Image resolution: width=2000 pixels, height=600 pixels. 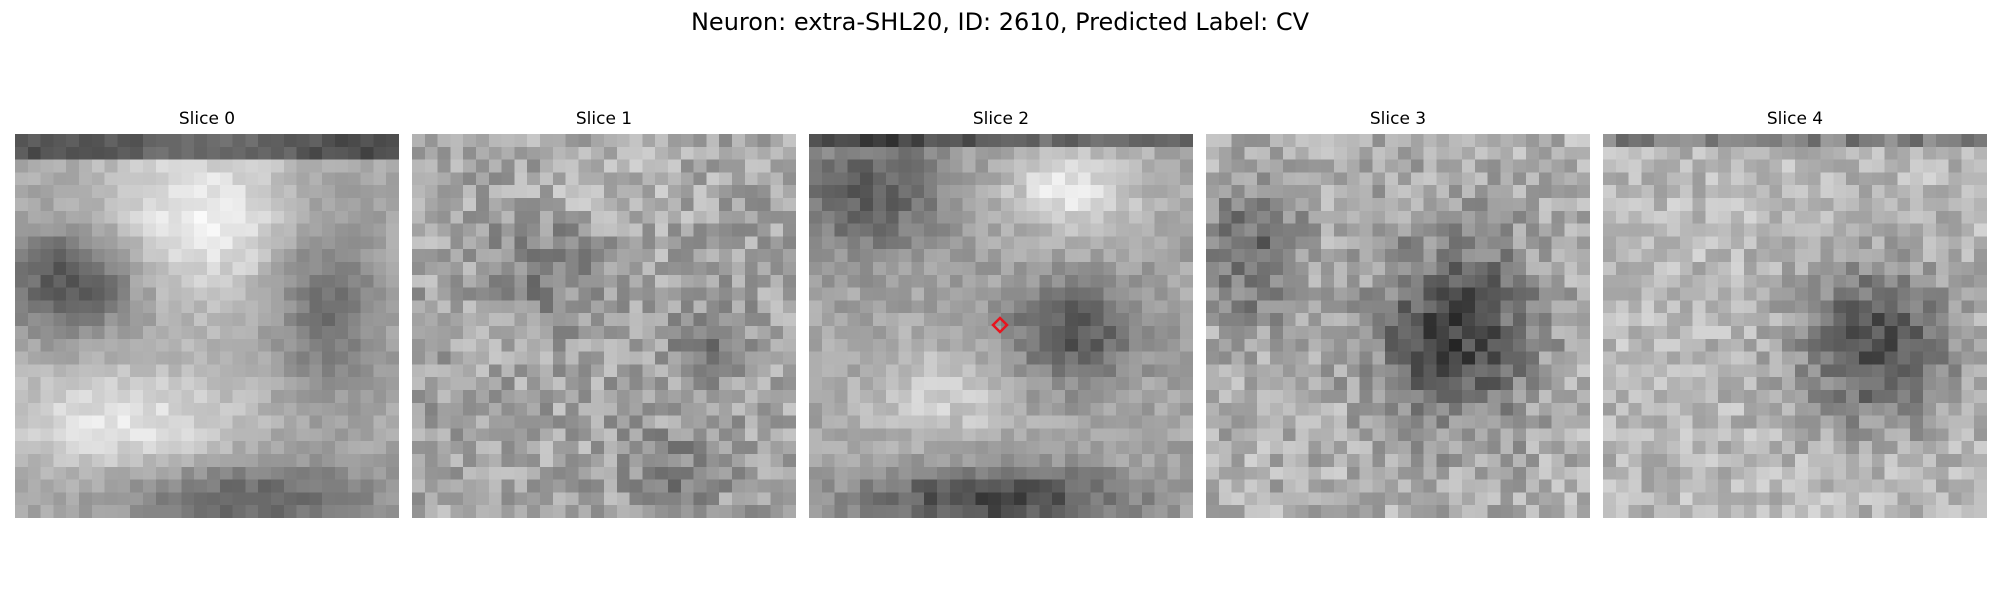 I want to click on slice-panel-1: Slice 1, so click(x=604, y=313).